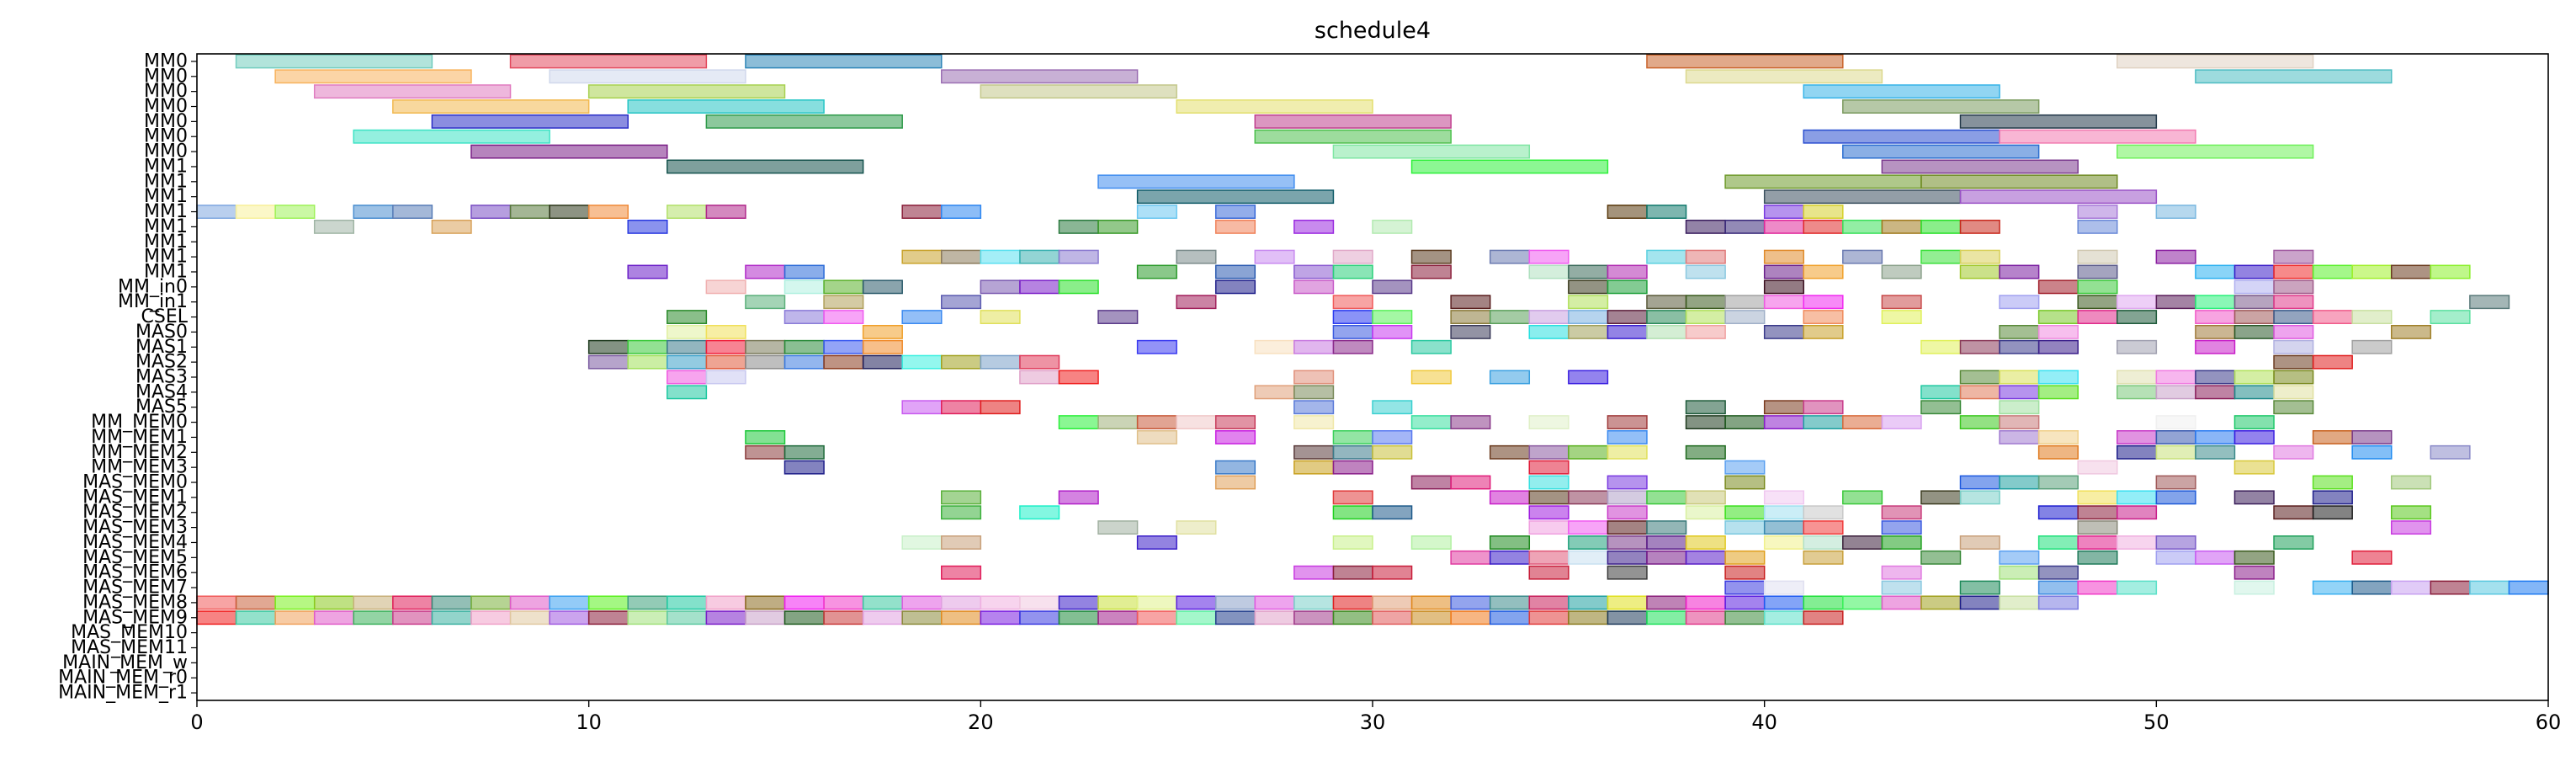  What do you see at coordinates (135, 588) in the screenshot?
I see `y-tick-label: MAS_MEM7` at bounding box center [135, 588].